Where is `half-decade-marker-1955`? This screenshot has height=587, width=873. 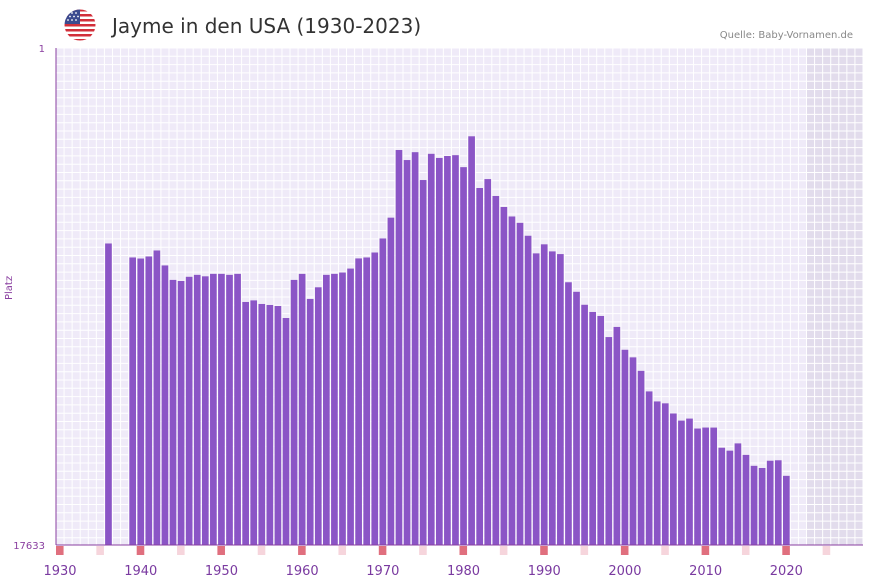 half-decade-marker-1955 is located at coordinates (261, 550).